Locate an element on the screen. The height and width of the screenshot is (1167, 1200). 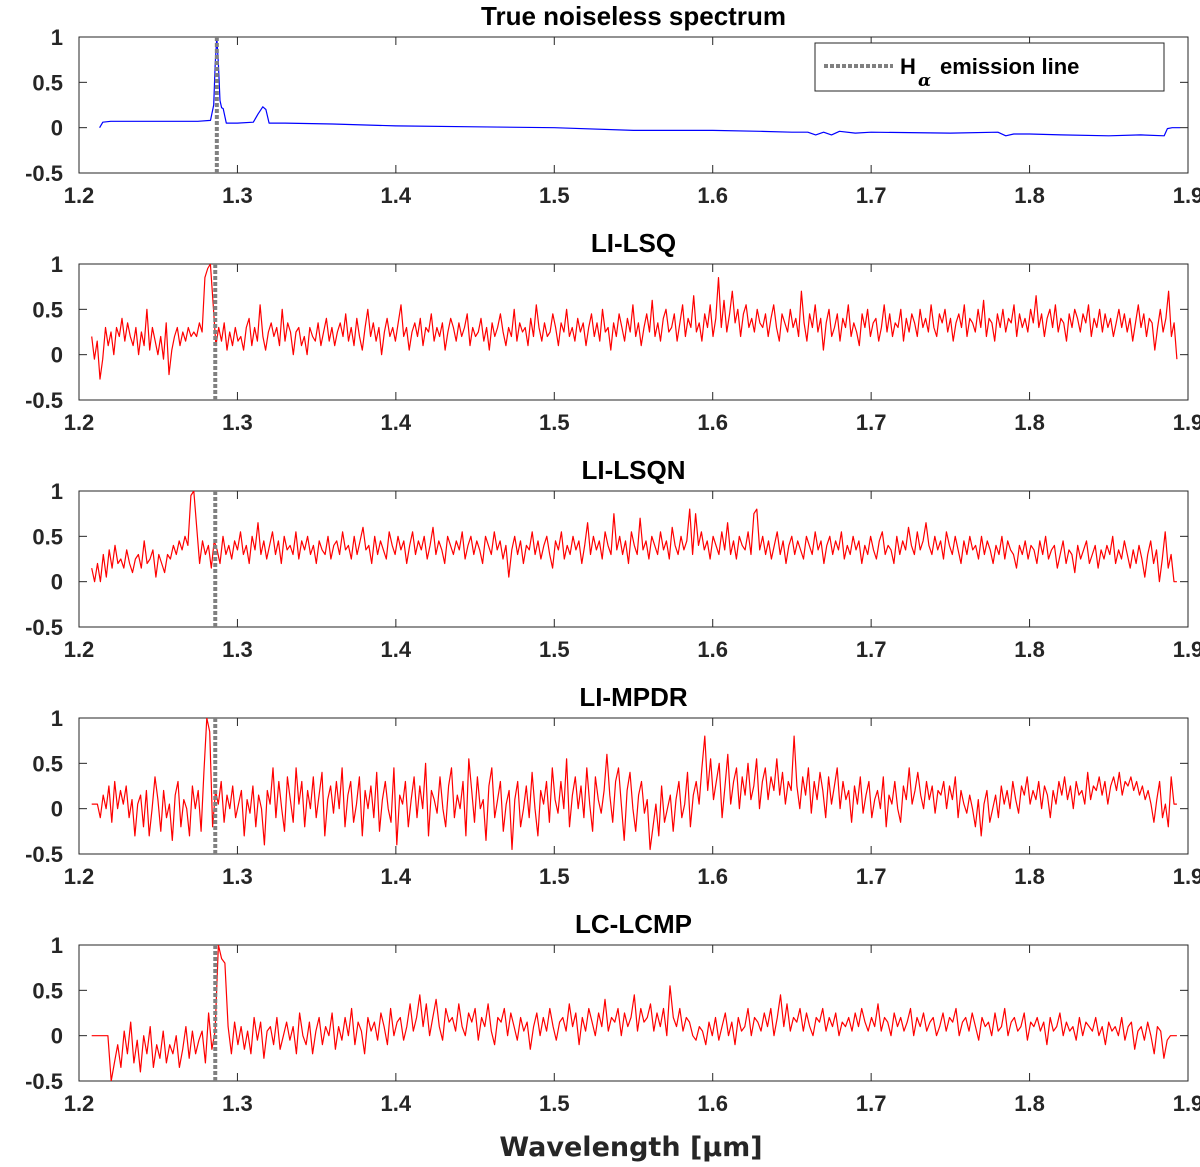
legend: H α emission line is located at coordinates (989, 67).